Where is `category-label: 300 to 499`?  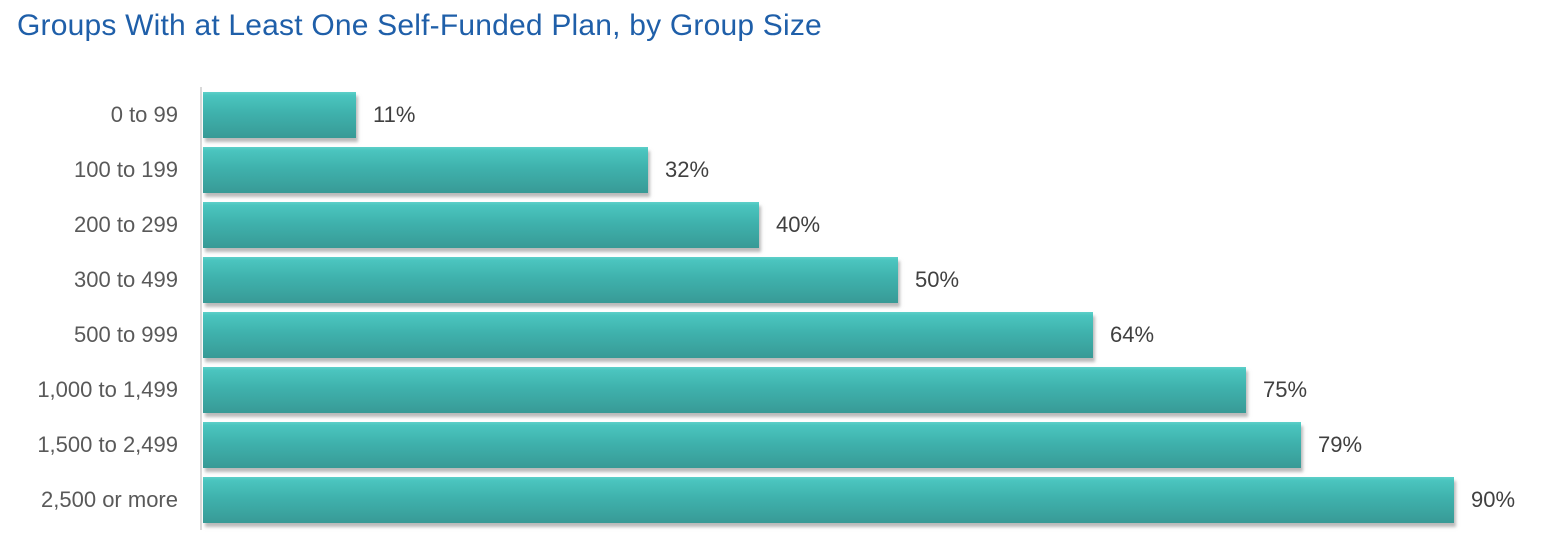
category-label: 300 to 499 is located at coordinates (126, 279).